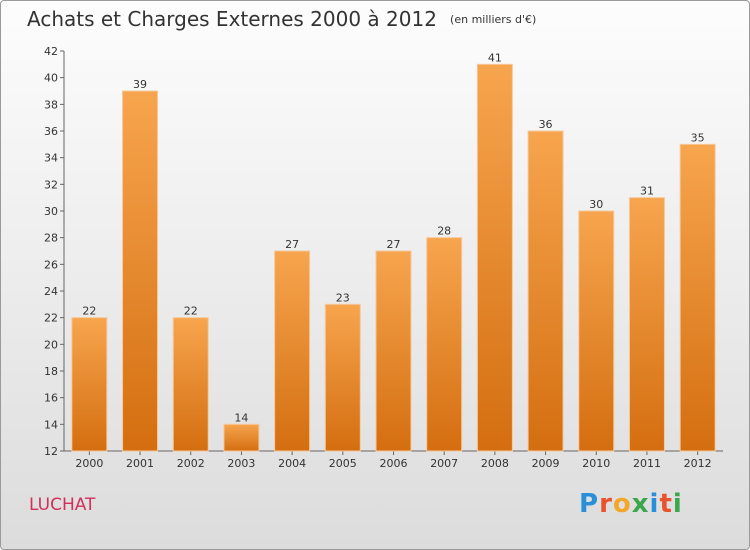 This screenshot has height=550, width=750. I want to click on x-tick-label: 2006, so click(394, 463).